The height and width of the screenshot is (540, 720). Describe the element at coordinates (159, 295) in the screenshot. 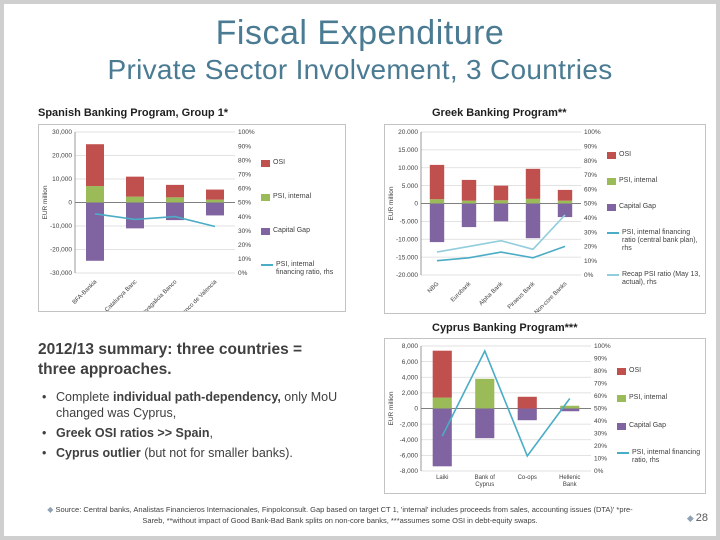

I see `svg-text: Novagalicia Banco` at that location.